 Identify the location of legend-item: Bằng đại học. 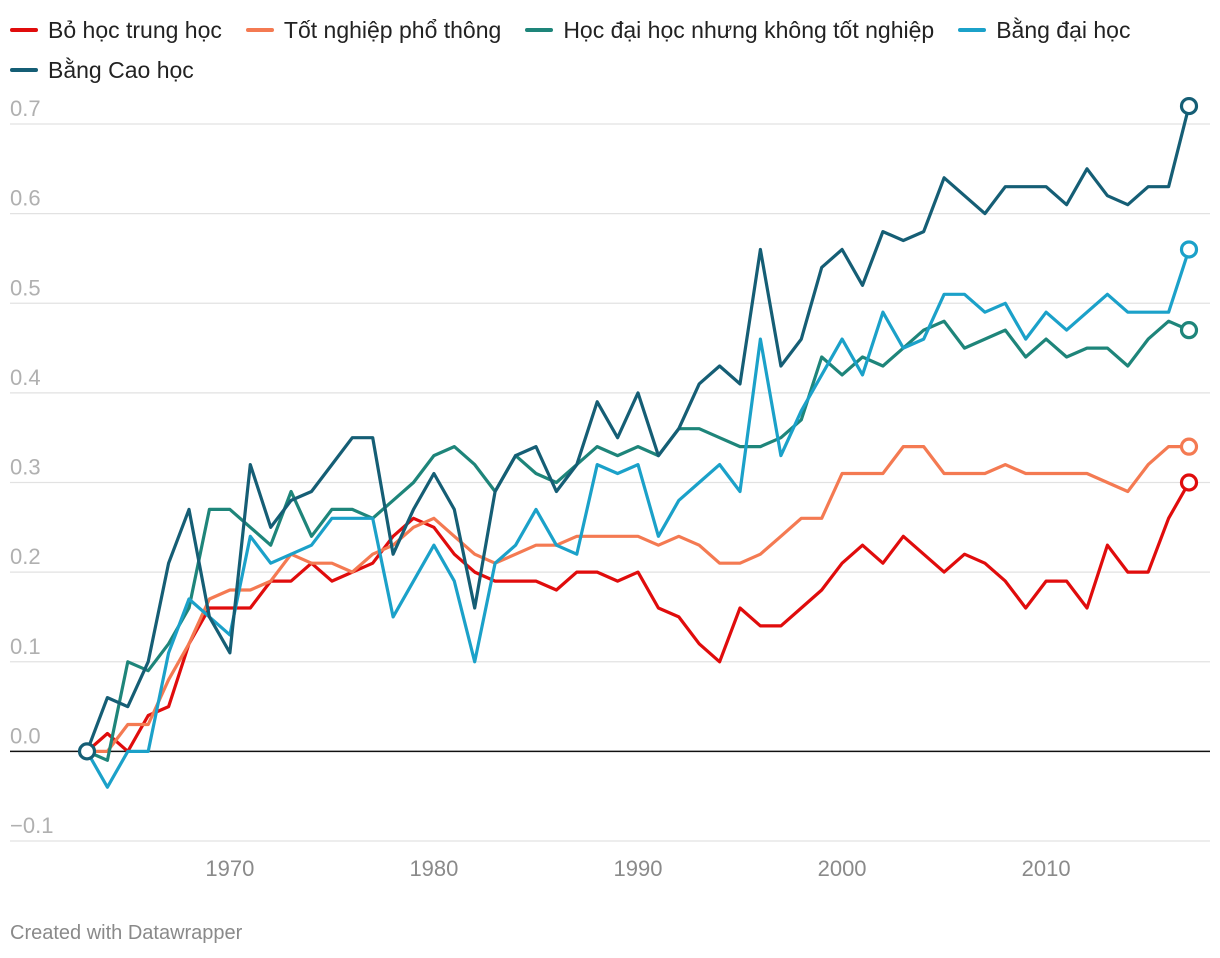
(1044, 30).